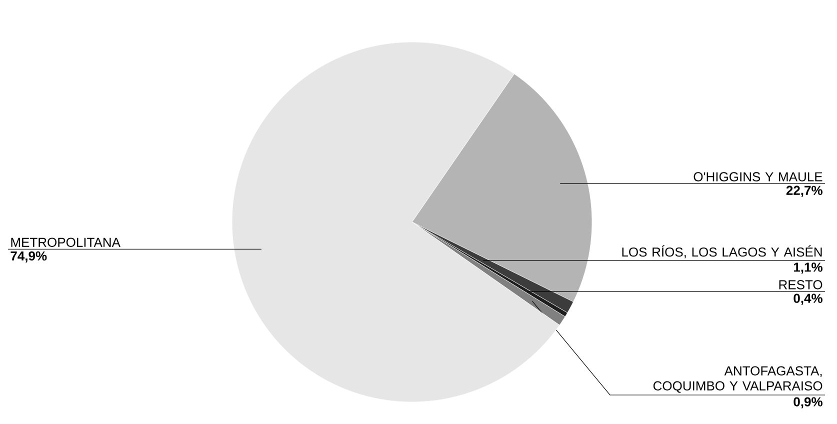 This screenshot has width=837, height=424. I want to click on slice-label: RESTO, so click(800, 285).